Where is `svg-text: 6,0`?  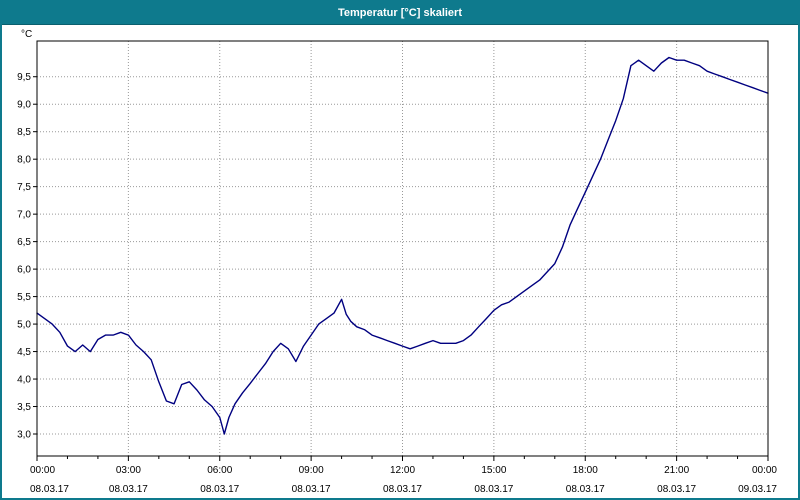 svg-text: 6,0 is located at coordinates (24, 270).